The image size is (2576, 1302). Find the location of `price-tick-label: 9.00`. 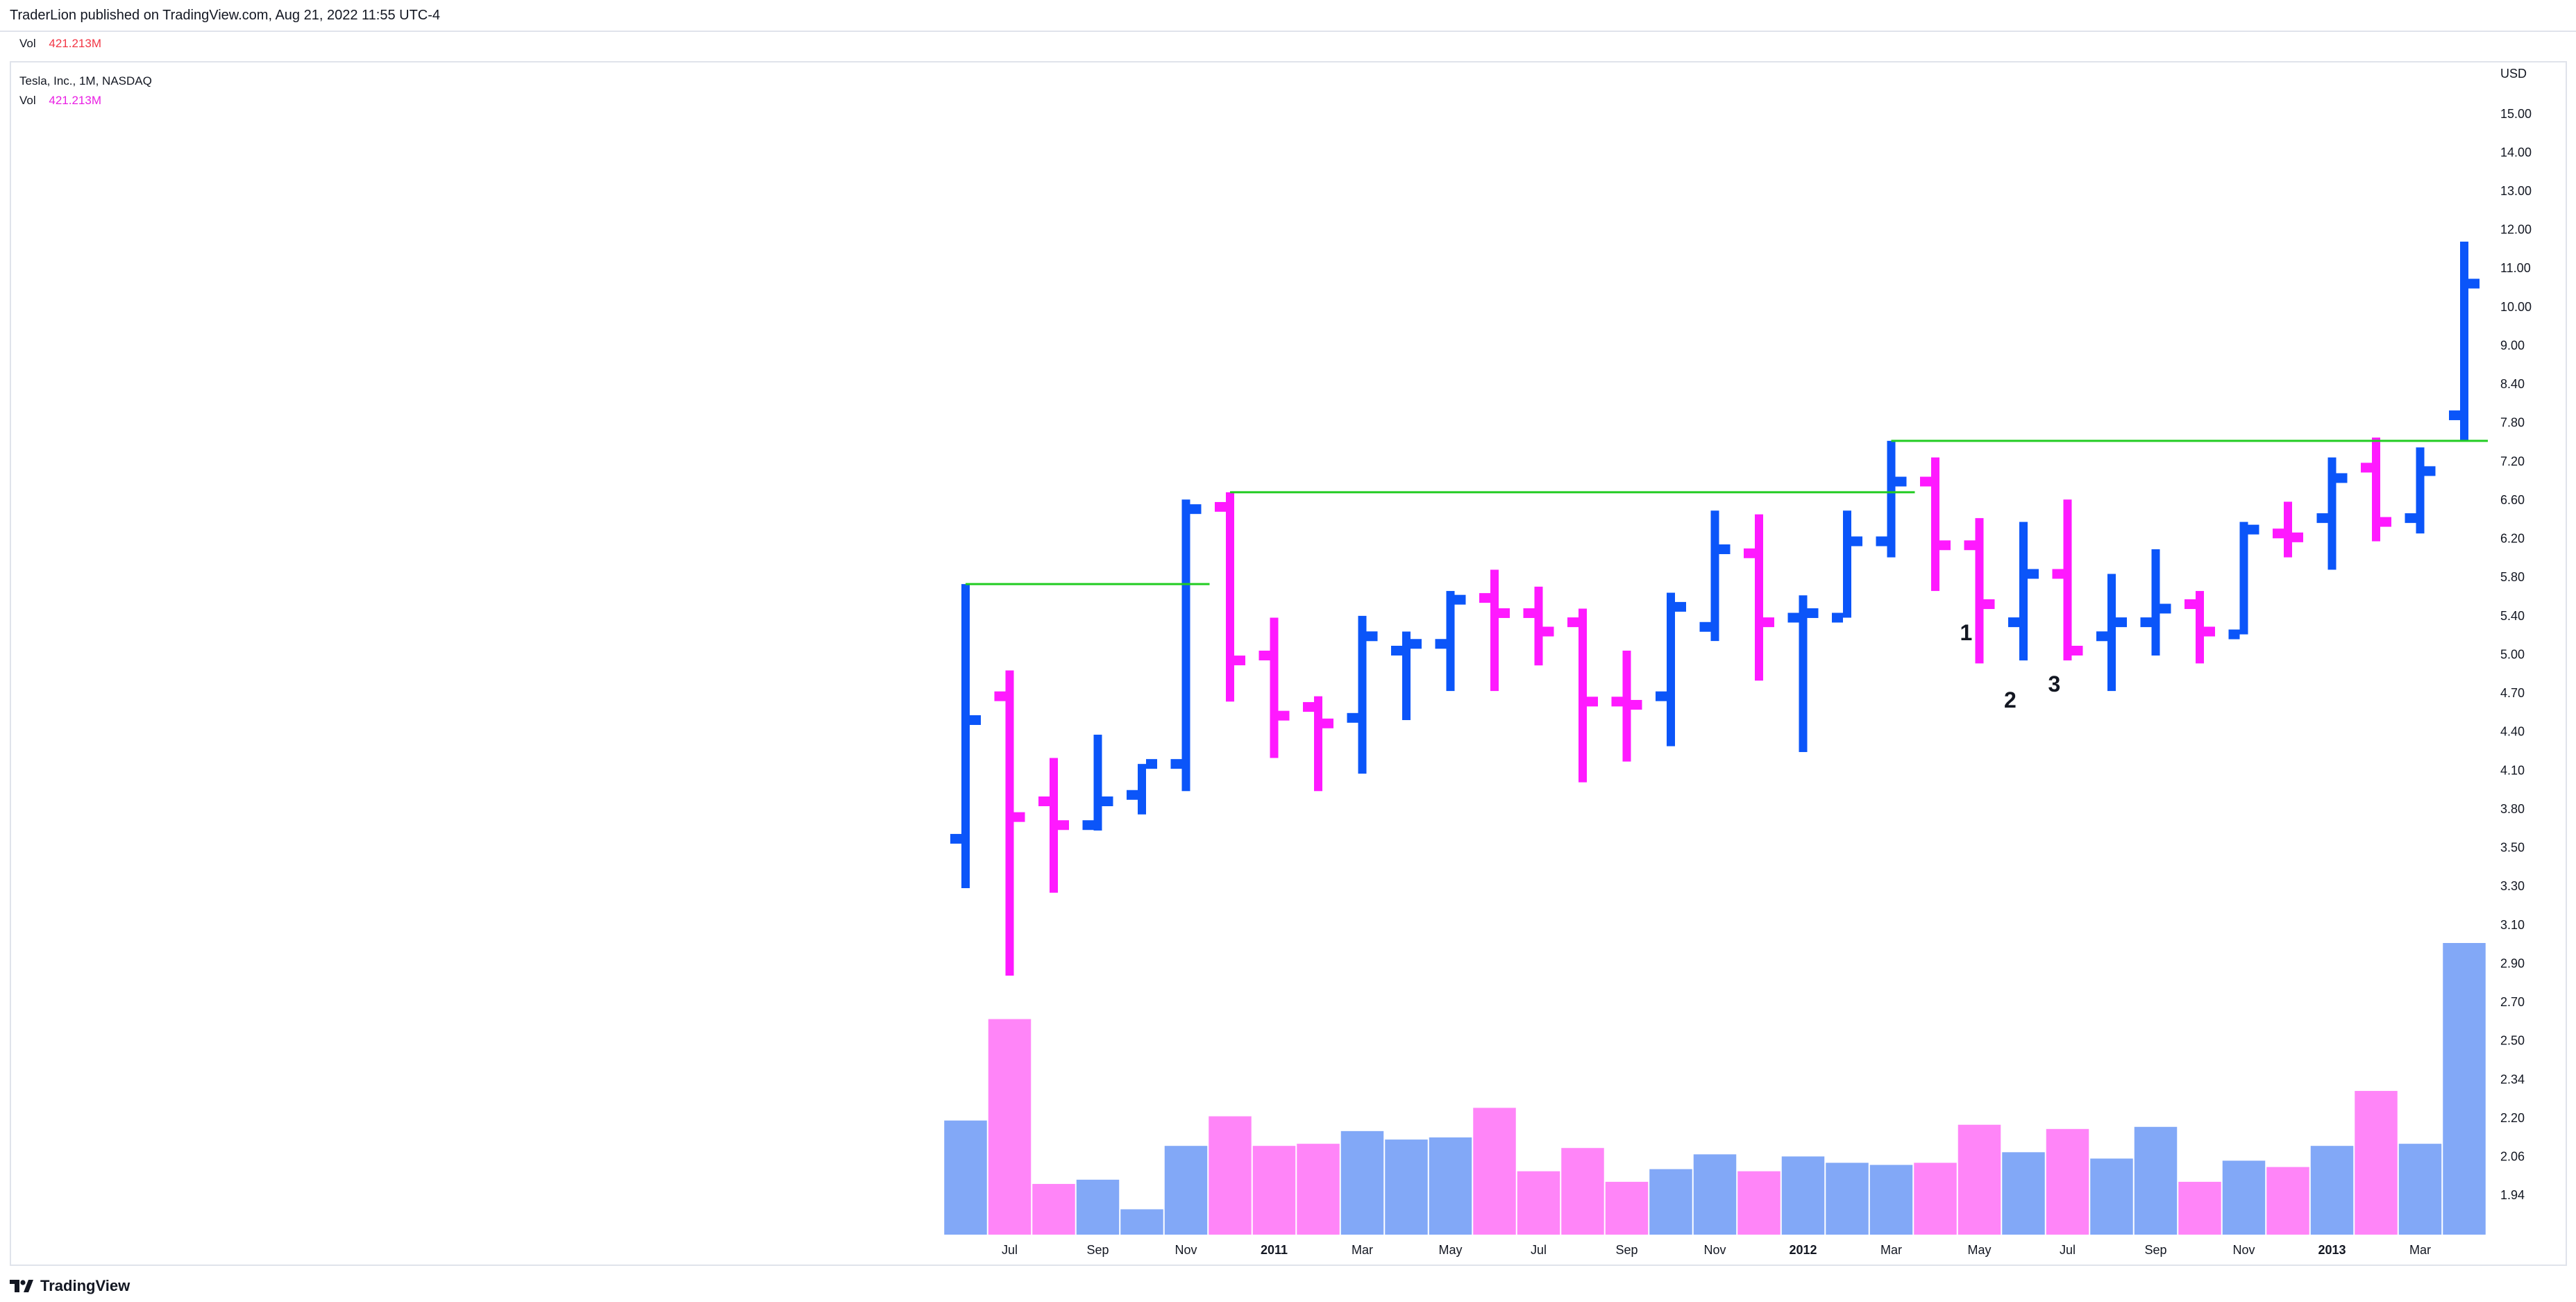

price-tick-label: 9.00 is located at coordinates (2512, 345).